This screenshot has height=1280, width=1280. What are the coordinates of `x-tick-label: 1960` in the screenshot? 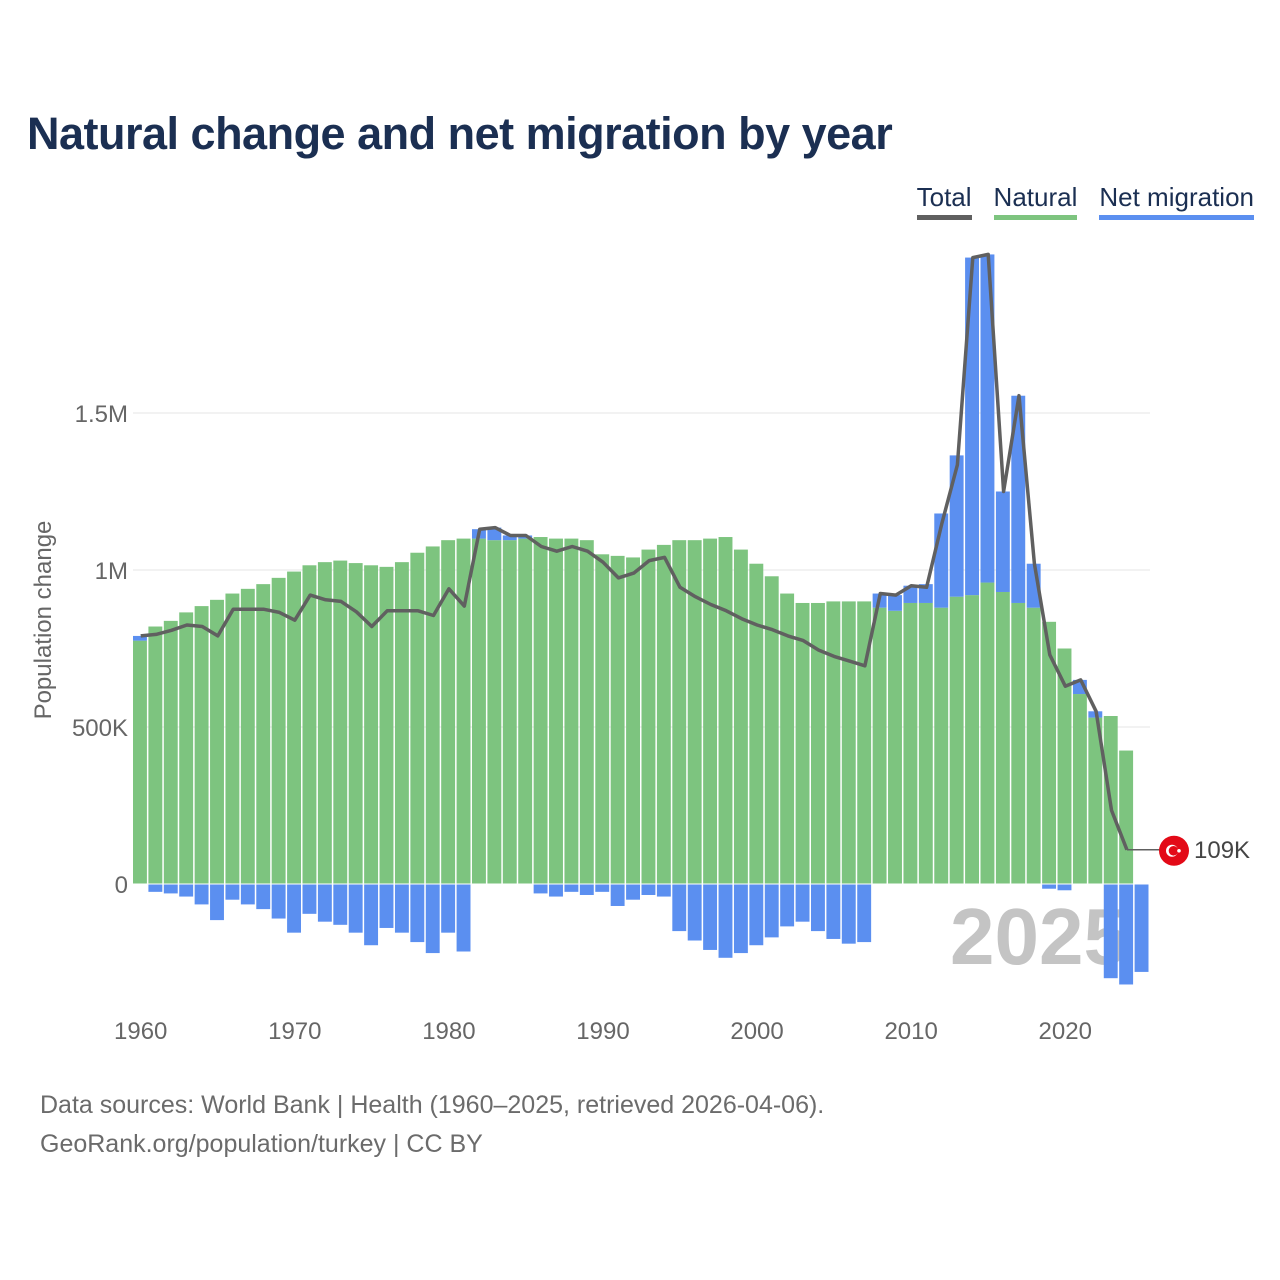 It's located at (140, 1031).